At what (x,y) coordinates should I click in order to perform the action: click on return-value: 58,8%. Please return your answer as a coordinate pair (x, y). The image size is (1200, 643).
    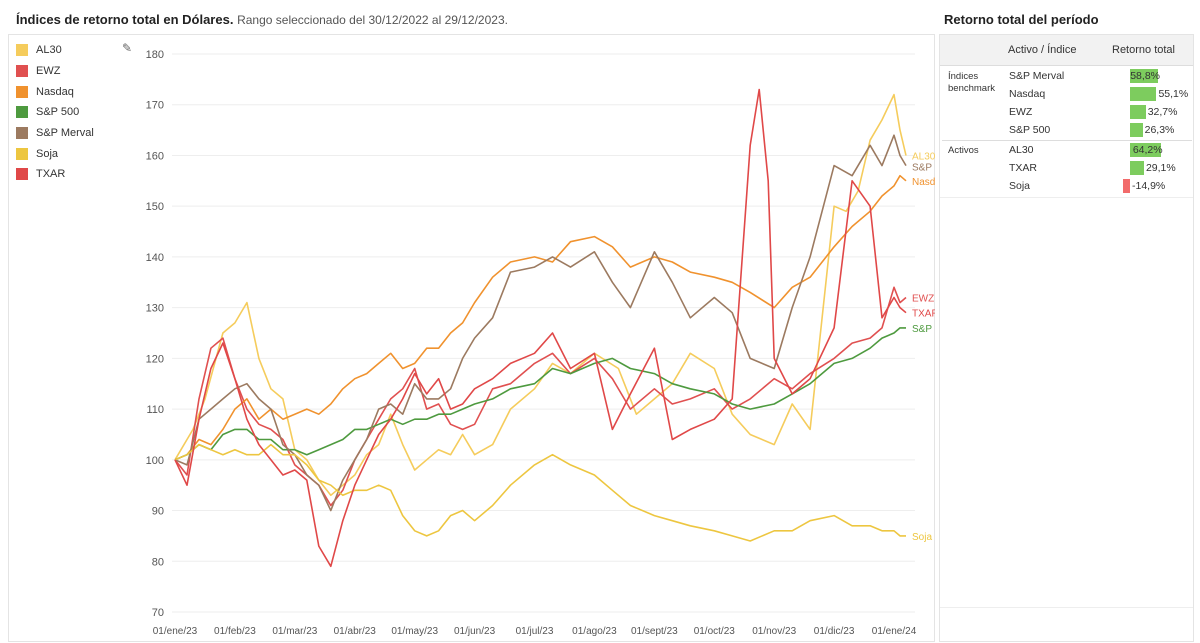
    Looking at the image, I should click on (1145, 76).